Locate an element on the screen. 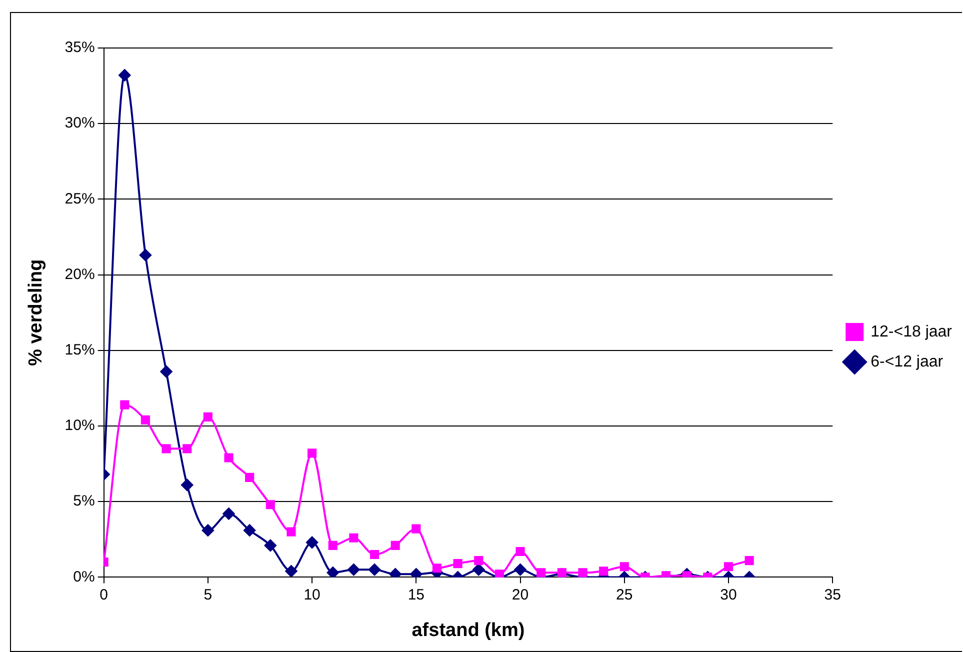 Image resolution: width=963 pixels, height=652 pixels. x-axis-title: afstand (km) is located at coordinates (468, 630).